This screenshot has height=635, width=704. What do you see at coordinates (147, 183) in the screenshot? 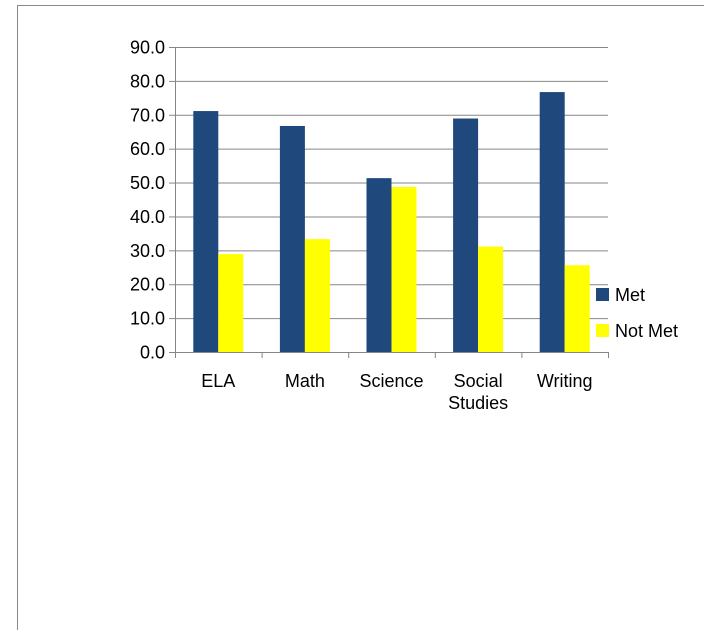
I see `y-tick-label: 50.0` at bounding box center [147, 183].